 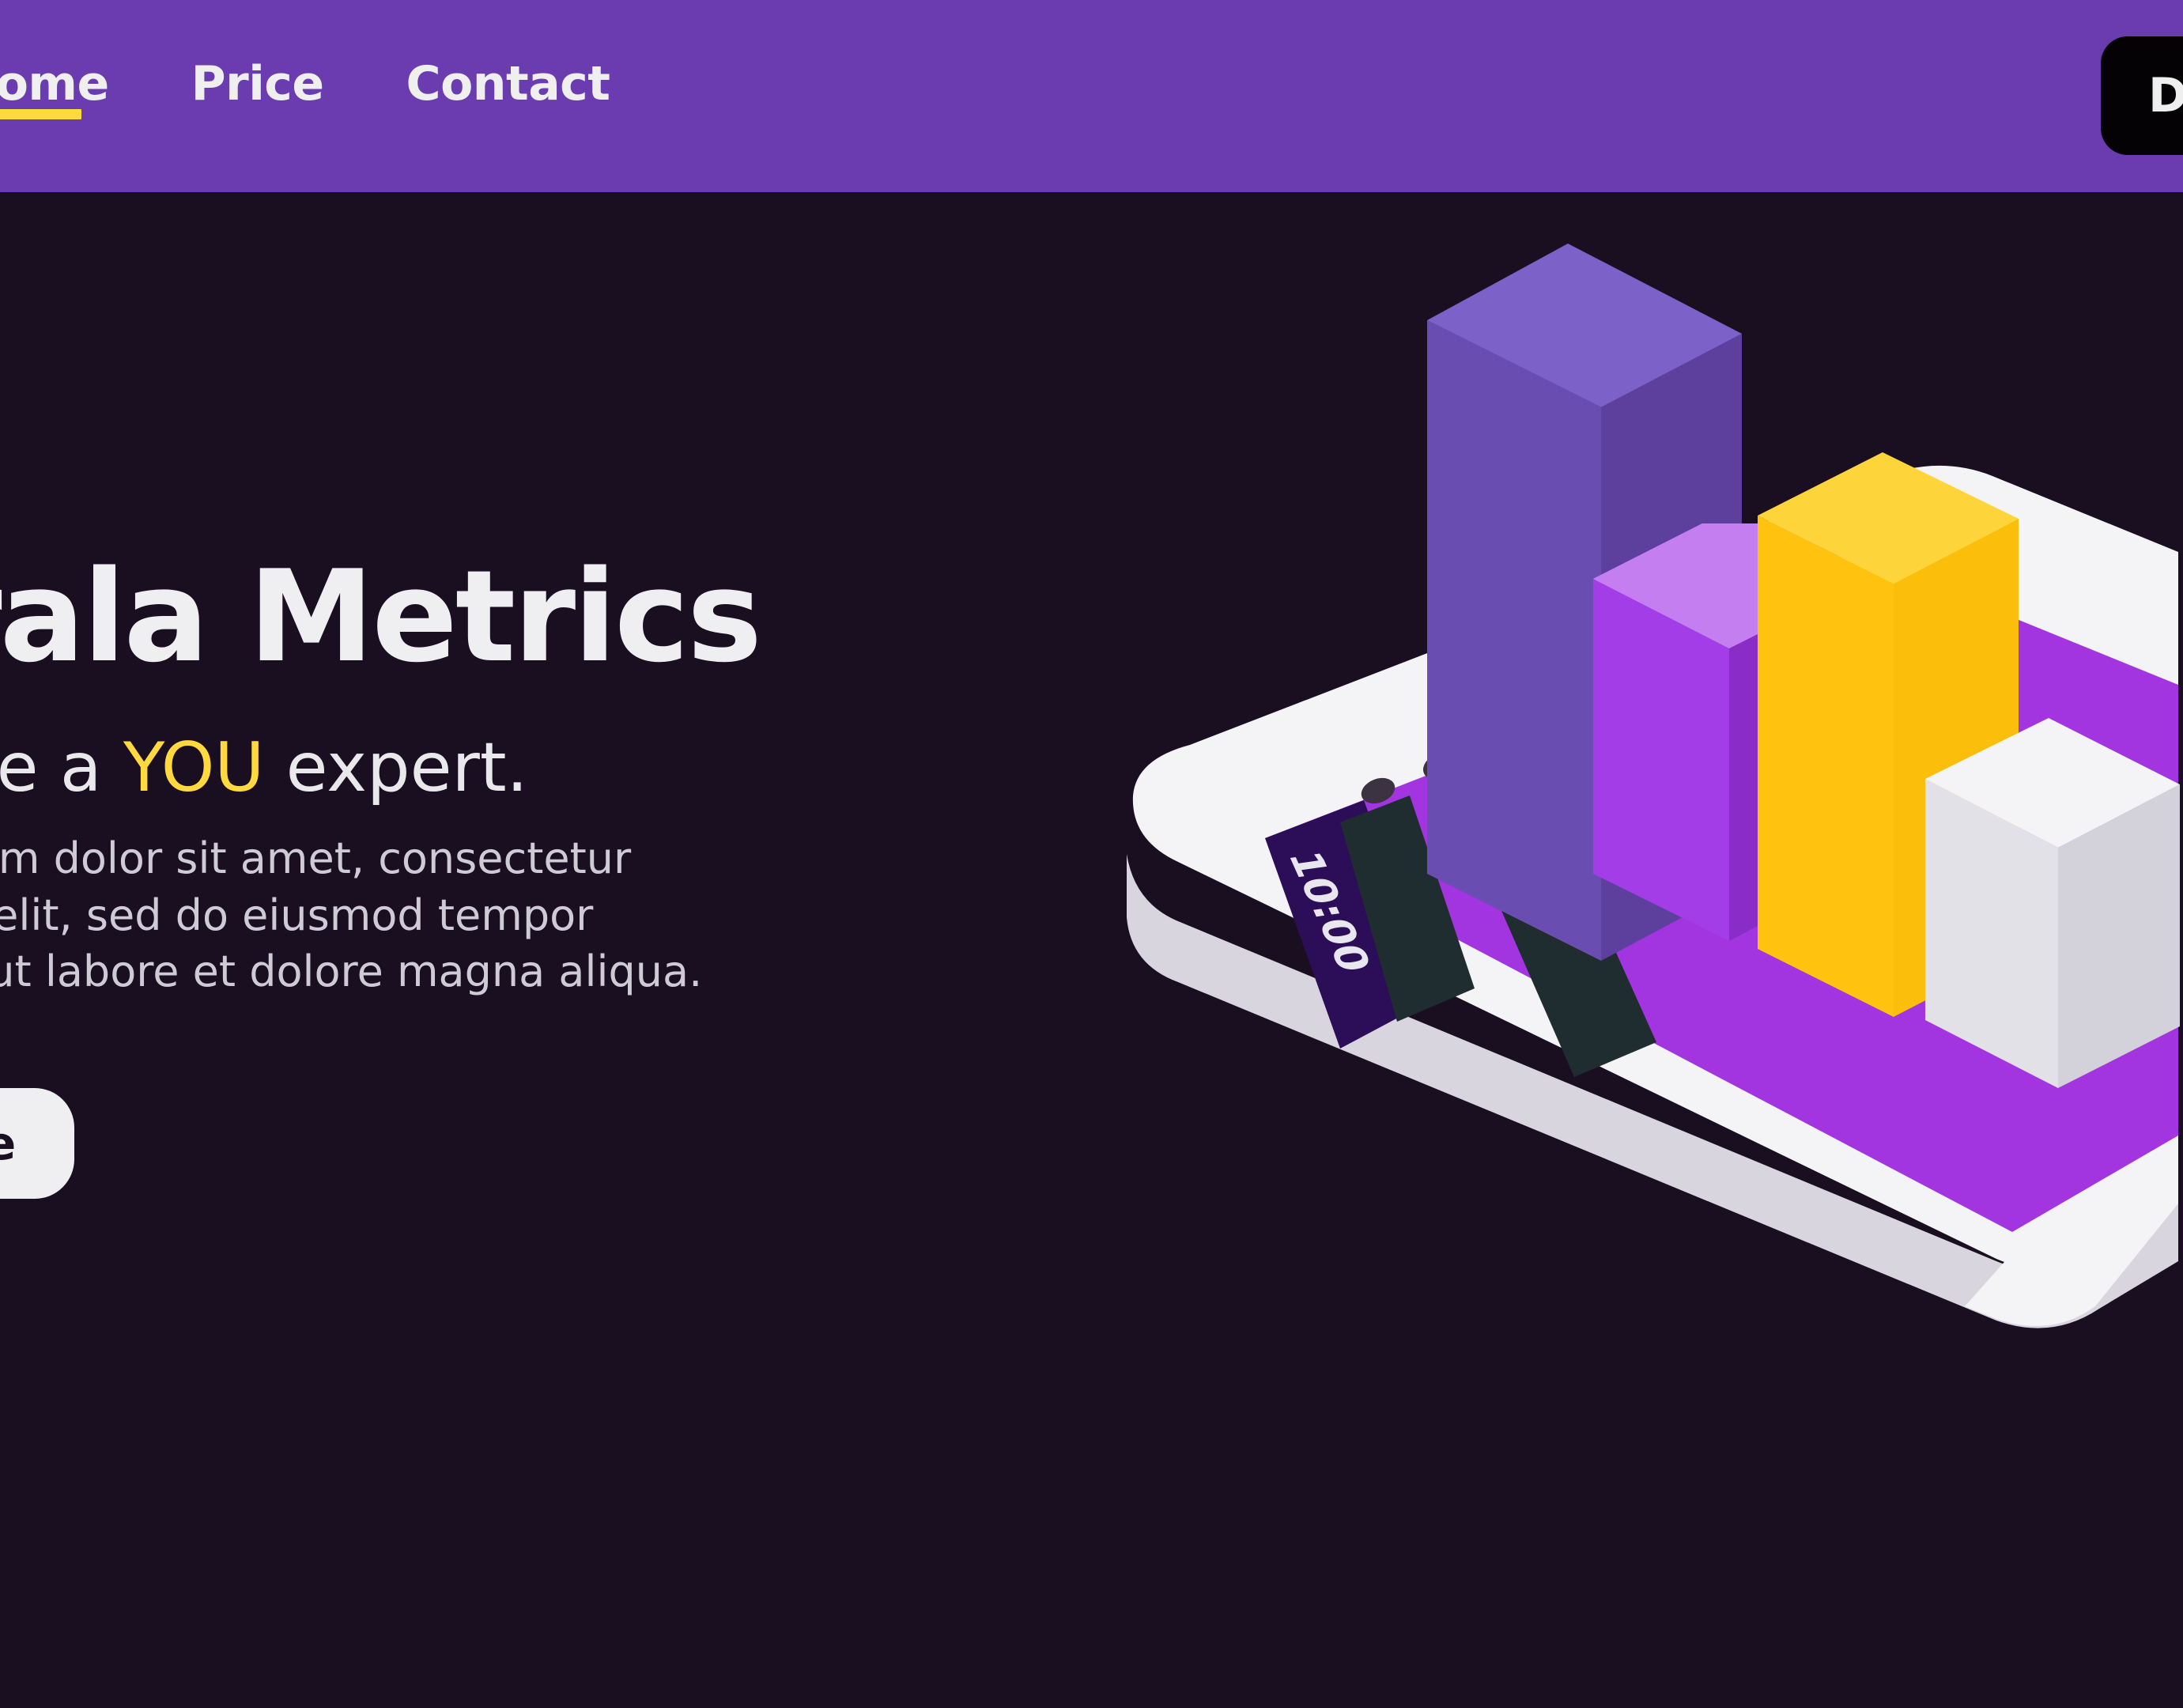 I want to click on nav-link-price: Price, so click(x=257, y=83).